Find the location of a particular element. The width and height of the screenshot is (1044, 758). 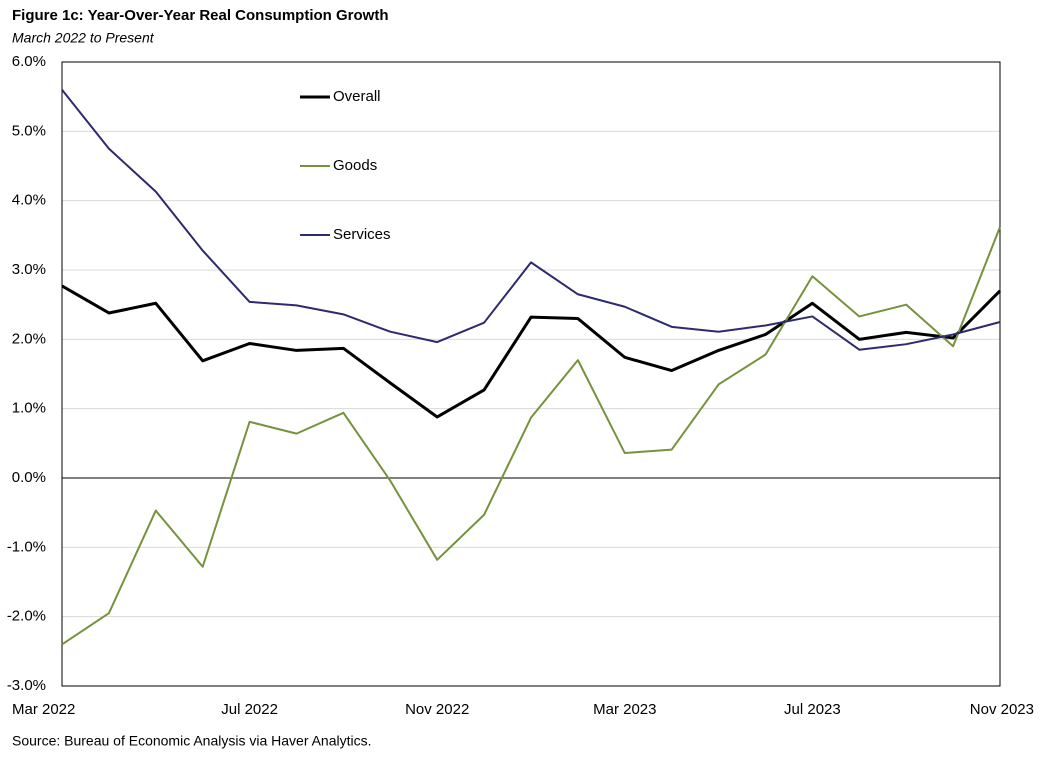

x-tick-label: Nov 2022 is located at coordinates (437, 709).